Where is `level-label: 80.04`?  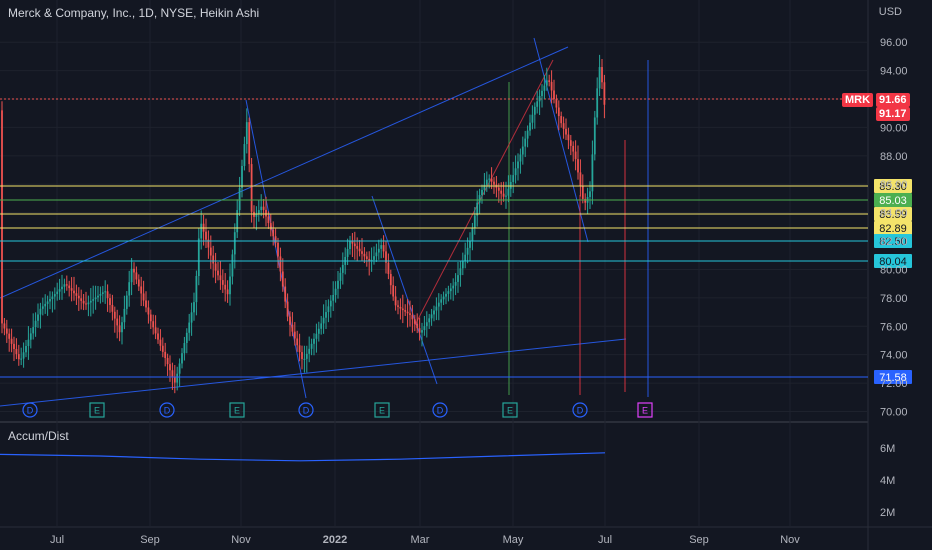
level-label: 80.04 is located at coordinates (893, 262).